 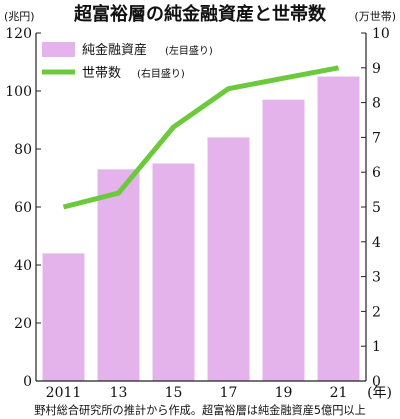 I want to click on x-tick-label-21: 21, so click(x=339, y=393).